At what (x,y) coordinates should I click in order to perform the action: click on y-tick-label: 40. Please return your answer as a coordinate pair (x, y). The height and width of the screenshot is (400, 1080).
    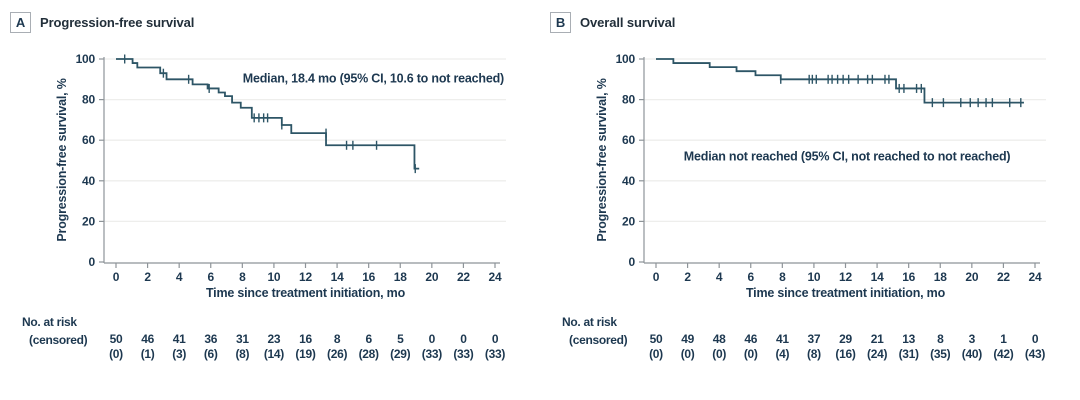
    Looking at the image, I should click on (88, 181).